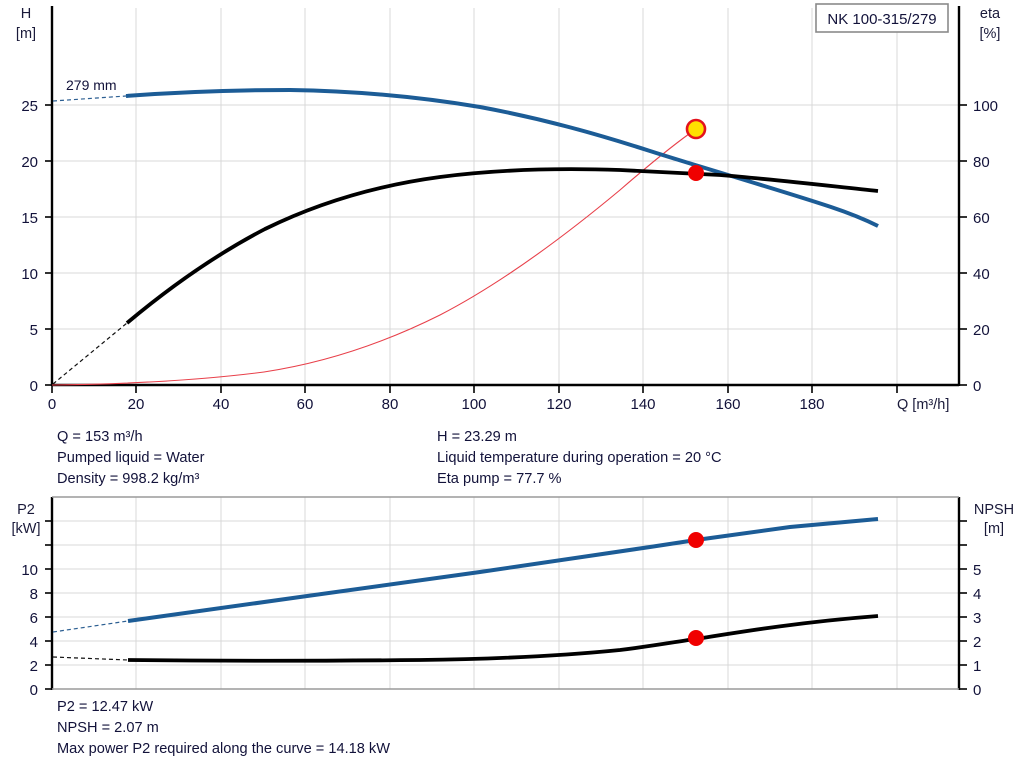 The image size is (1024, 781). Describe the element at coordinates (977, 642) in the screenshot. I see `npsh-tick-2: 2` at that location.